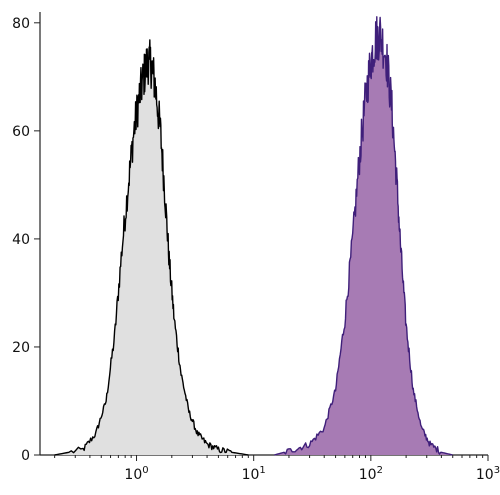 The image size is (500, 495). Describe the element at coordinates (21, 132) in the screenshot. I see `y-tick-label: 60` at that location.